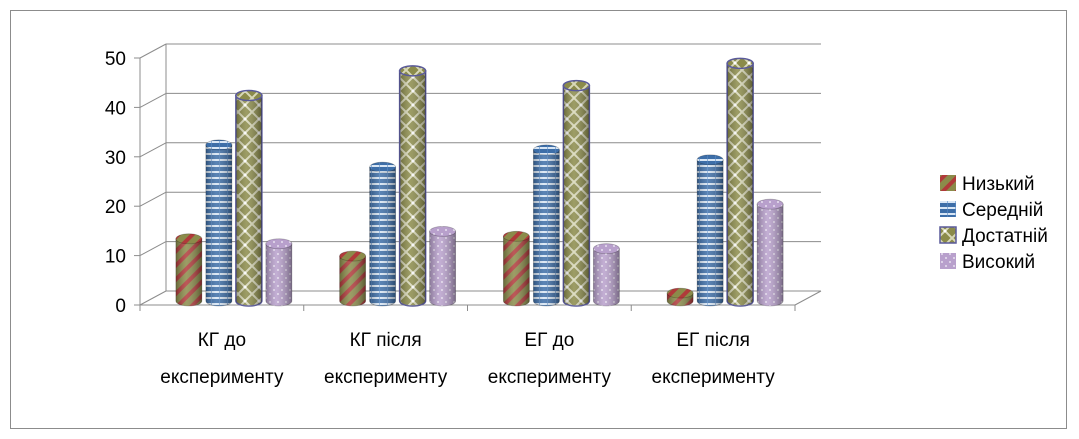 This screenshot has height=439, width=1079. Describe the element at coordinates (998, 184) in the screenshot. I see `legend-label: Низький` at that location.